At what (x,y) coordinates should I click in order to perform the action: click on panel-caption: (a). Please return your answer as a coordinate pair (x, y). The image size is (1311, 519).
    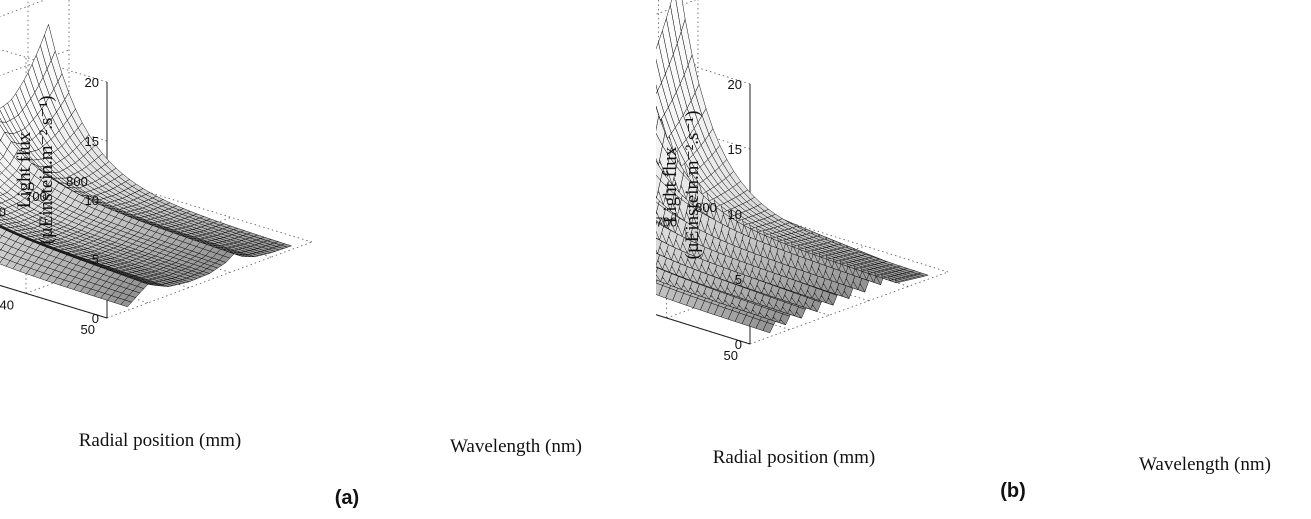
    Looking at the image, I should click on (347, 498).